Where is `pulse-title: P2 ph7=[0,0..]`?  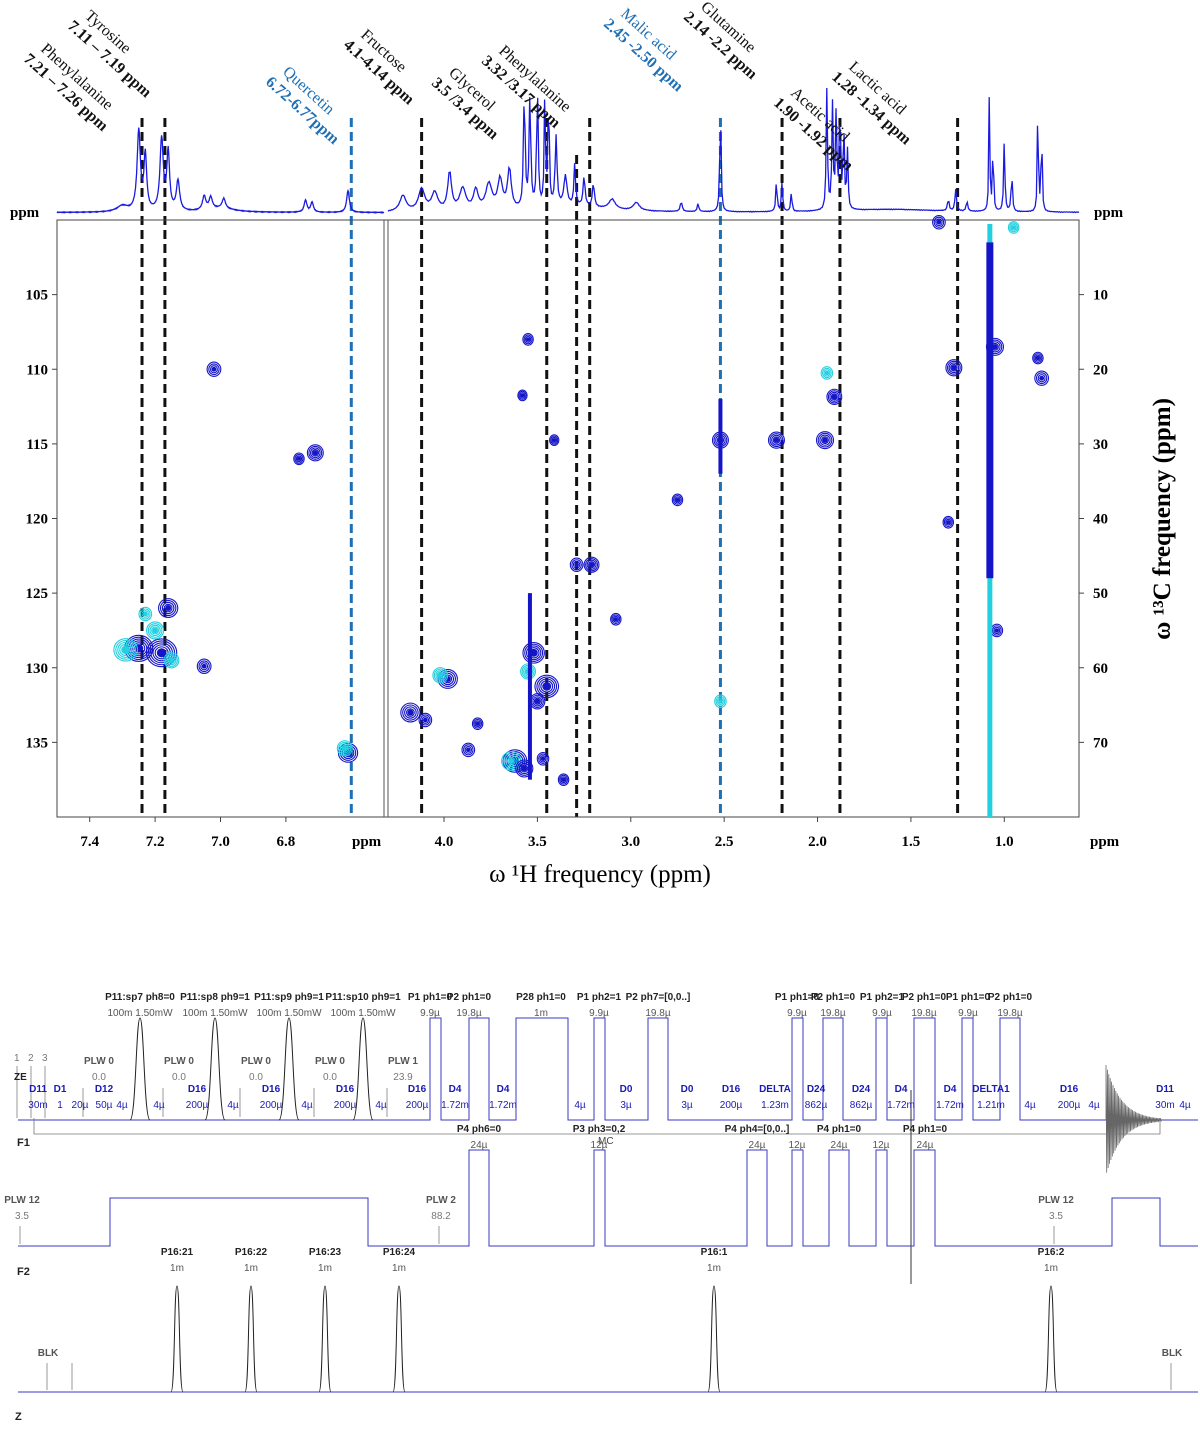 pulse-title: P2 ph7=[0,0..] is located at coordinates (658, 997).